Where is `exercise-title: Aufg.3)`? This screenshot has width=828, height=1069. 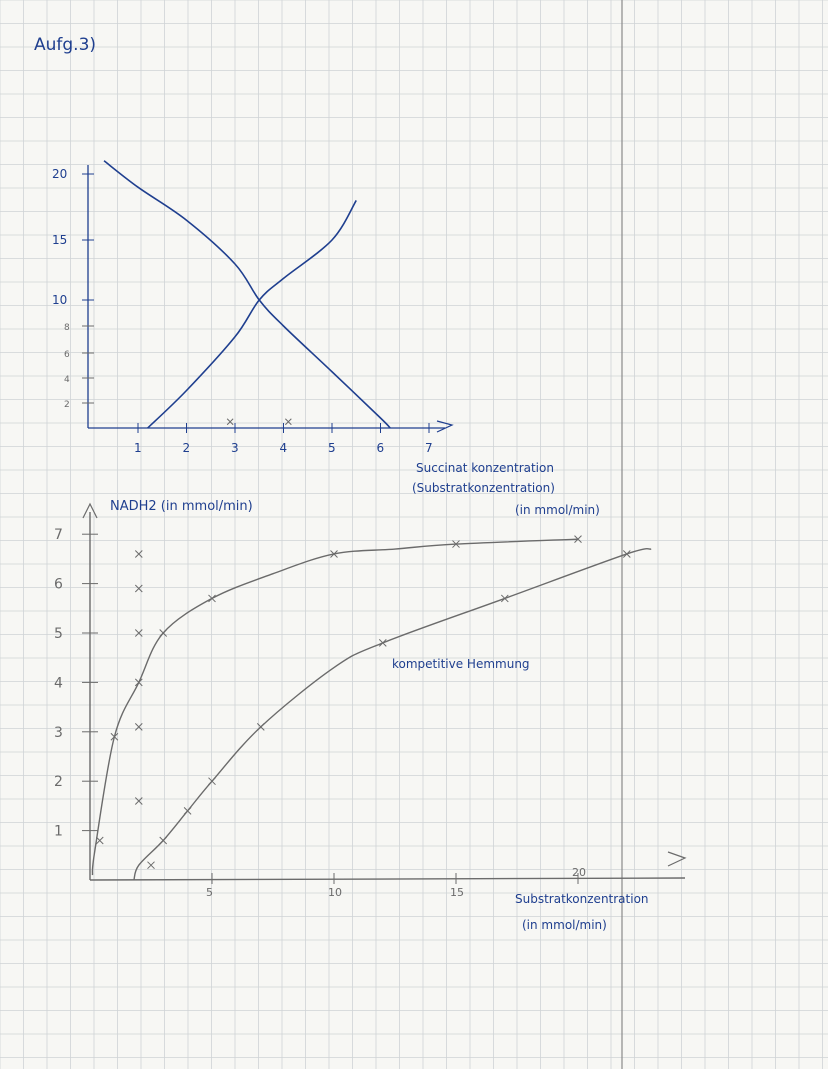
exercise-title: Aufg.3) is located at coordinates (65, 45).